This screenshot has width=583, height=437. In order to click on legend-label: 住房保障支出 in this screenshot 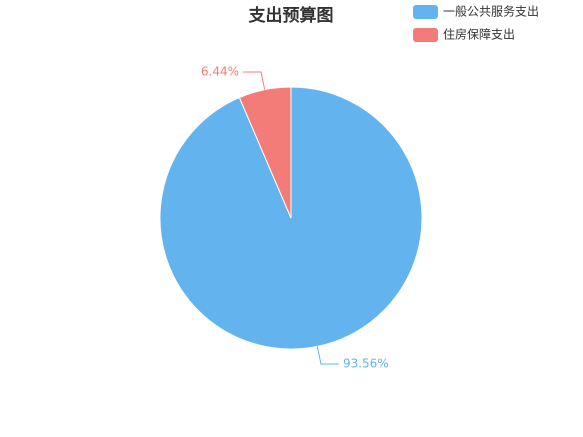, I will do `click(479, 34)`.